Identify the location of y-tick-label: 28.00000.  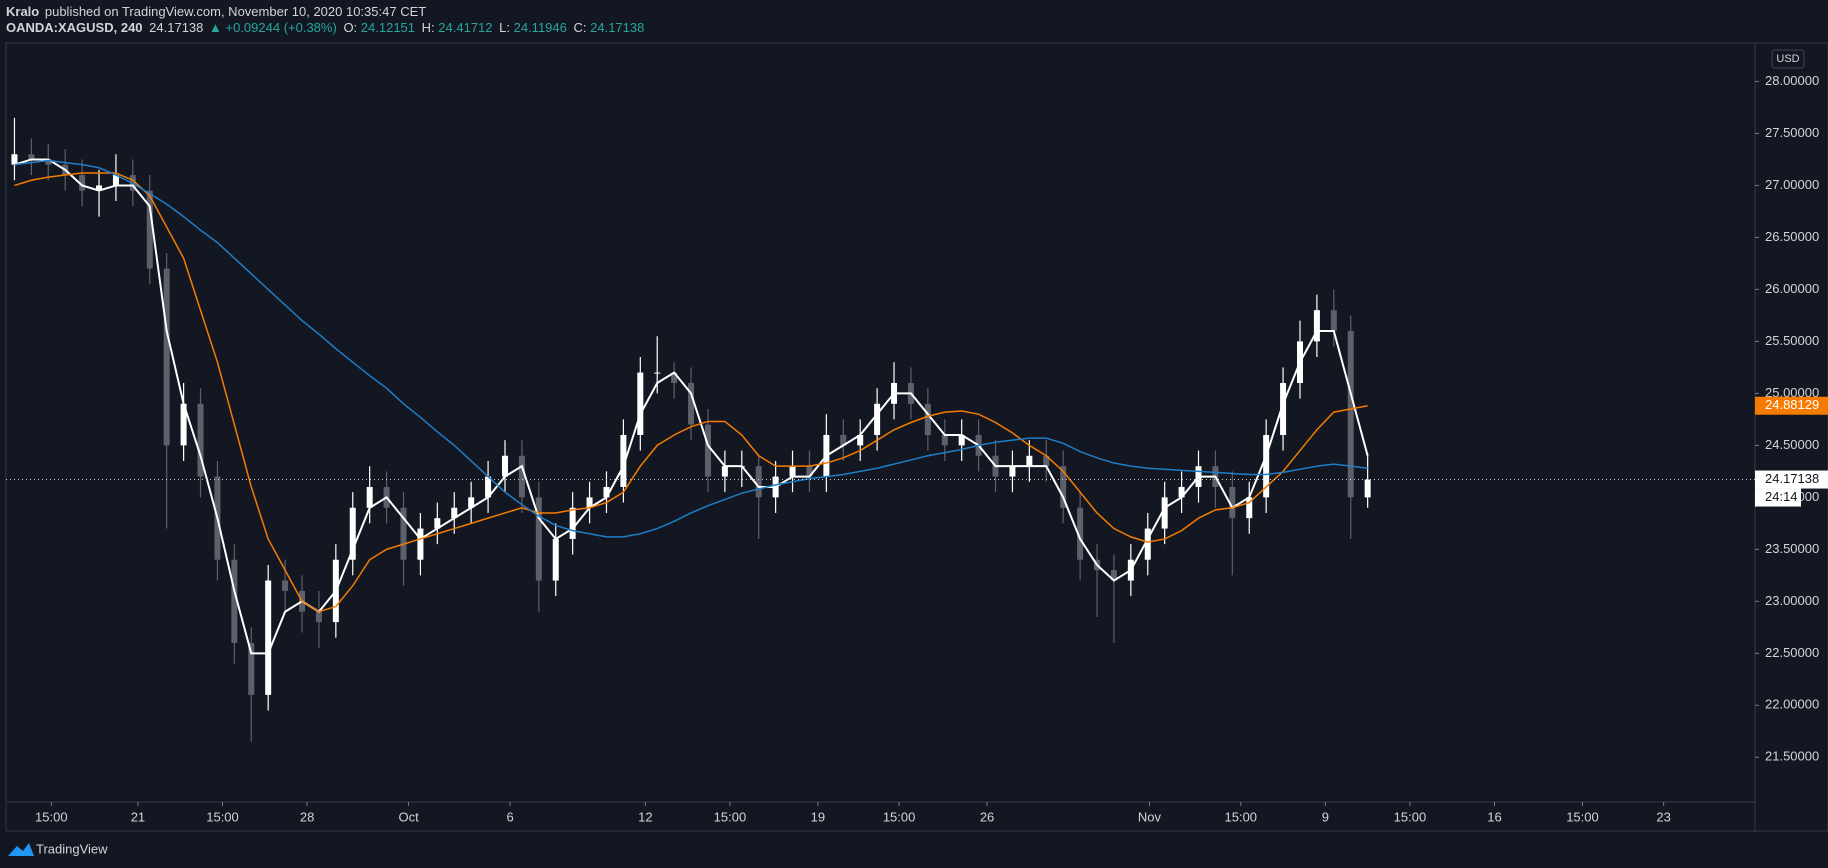
(1792, 80).